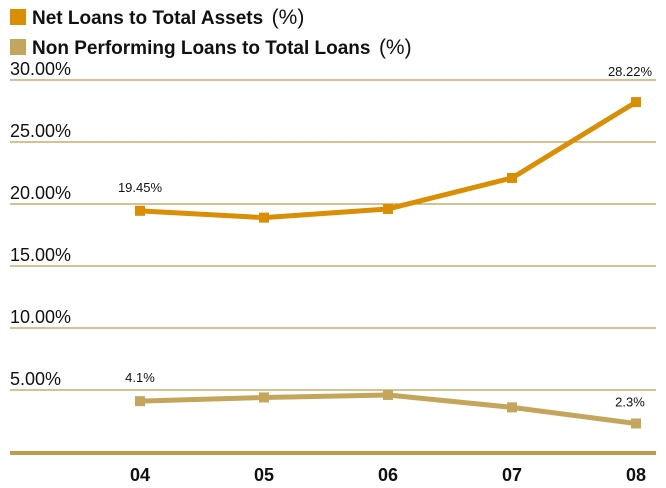 The width and height of the screenshot is (666, 488). I want to click on legend-swatch-net-loans, so click(18, 17).